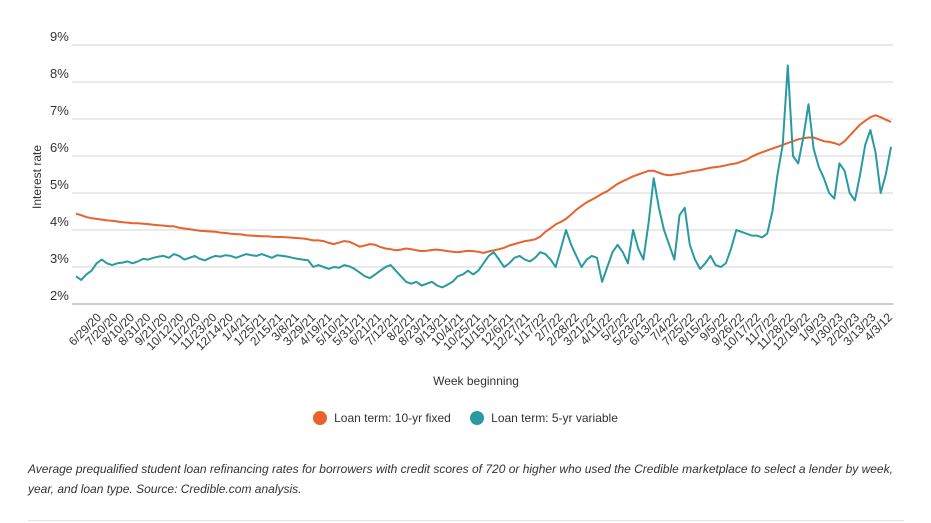  What do you see at coordinates (59, 110) in the screenshot?
I see `y-tick-label: 7%` at bounding box center [59, 110].